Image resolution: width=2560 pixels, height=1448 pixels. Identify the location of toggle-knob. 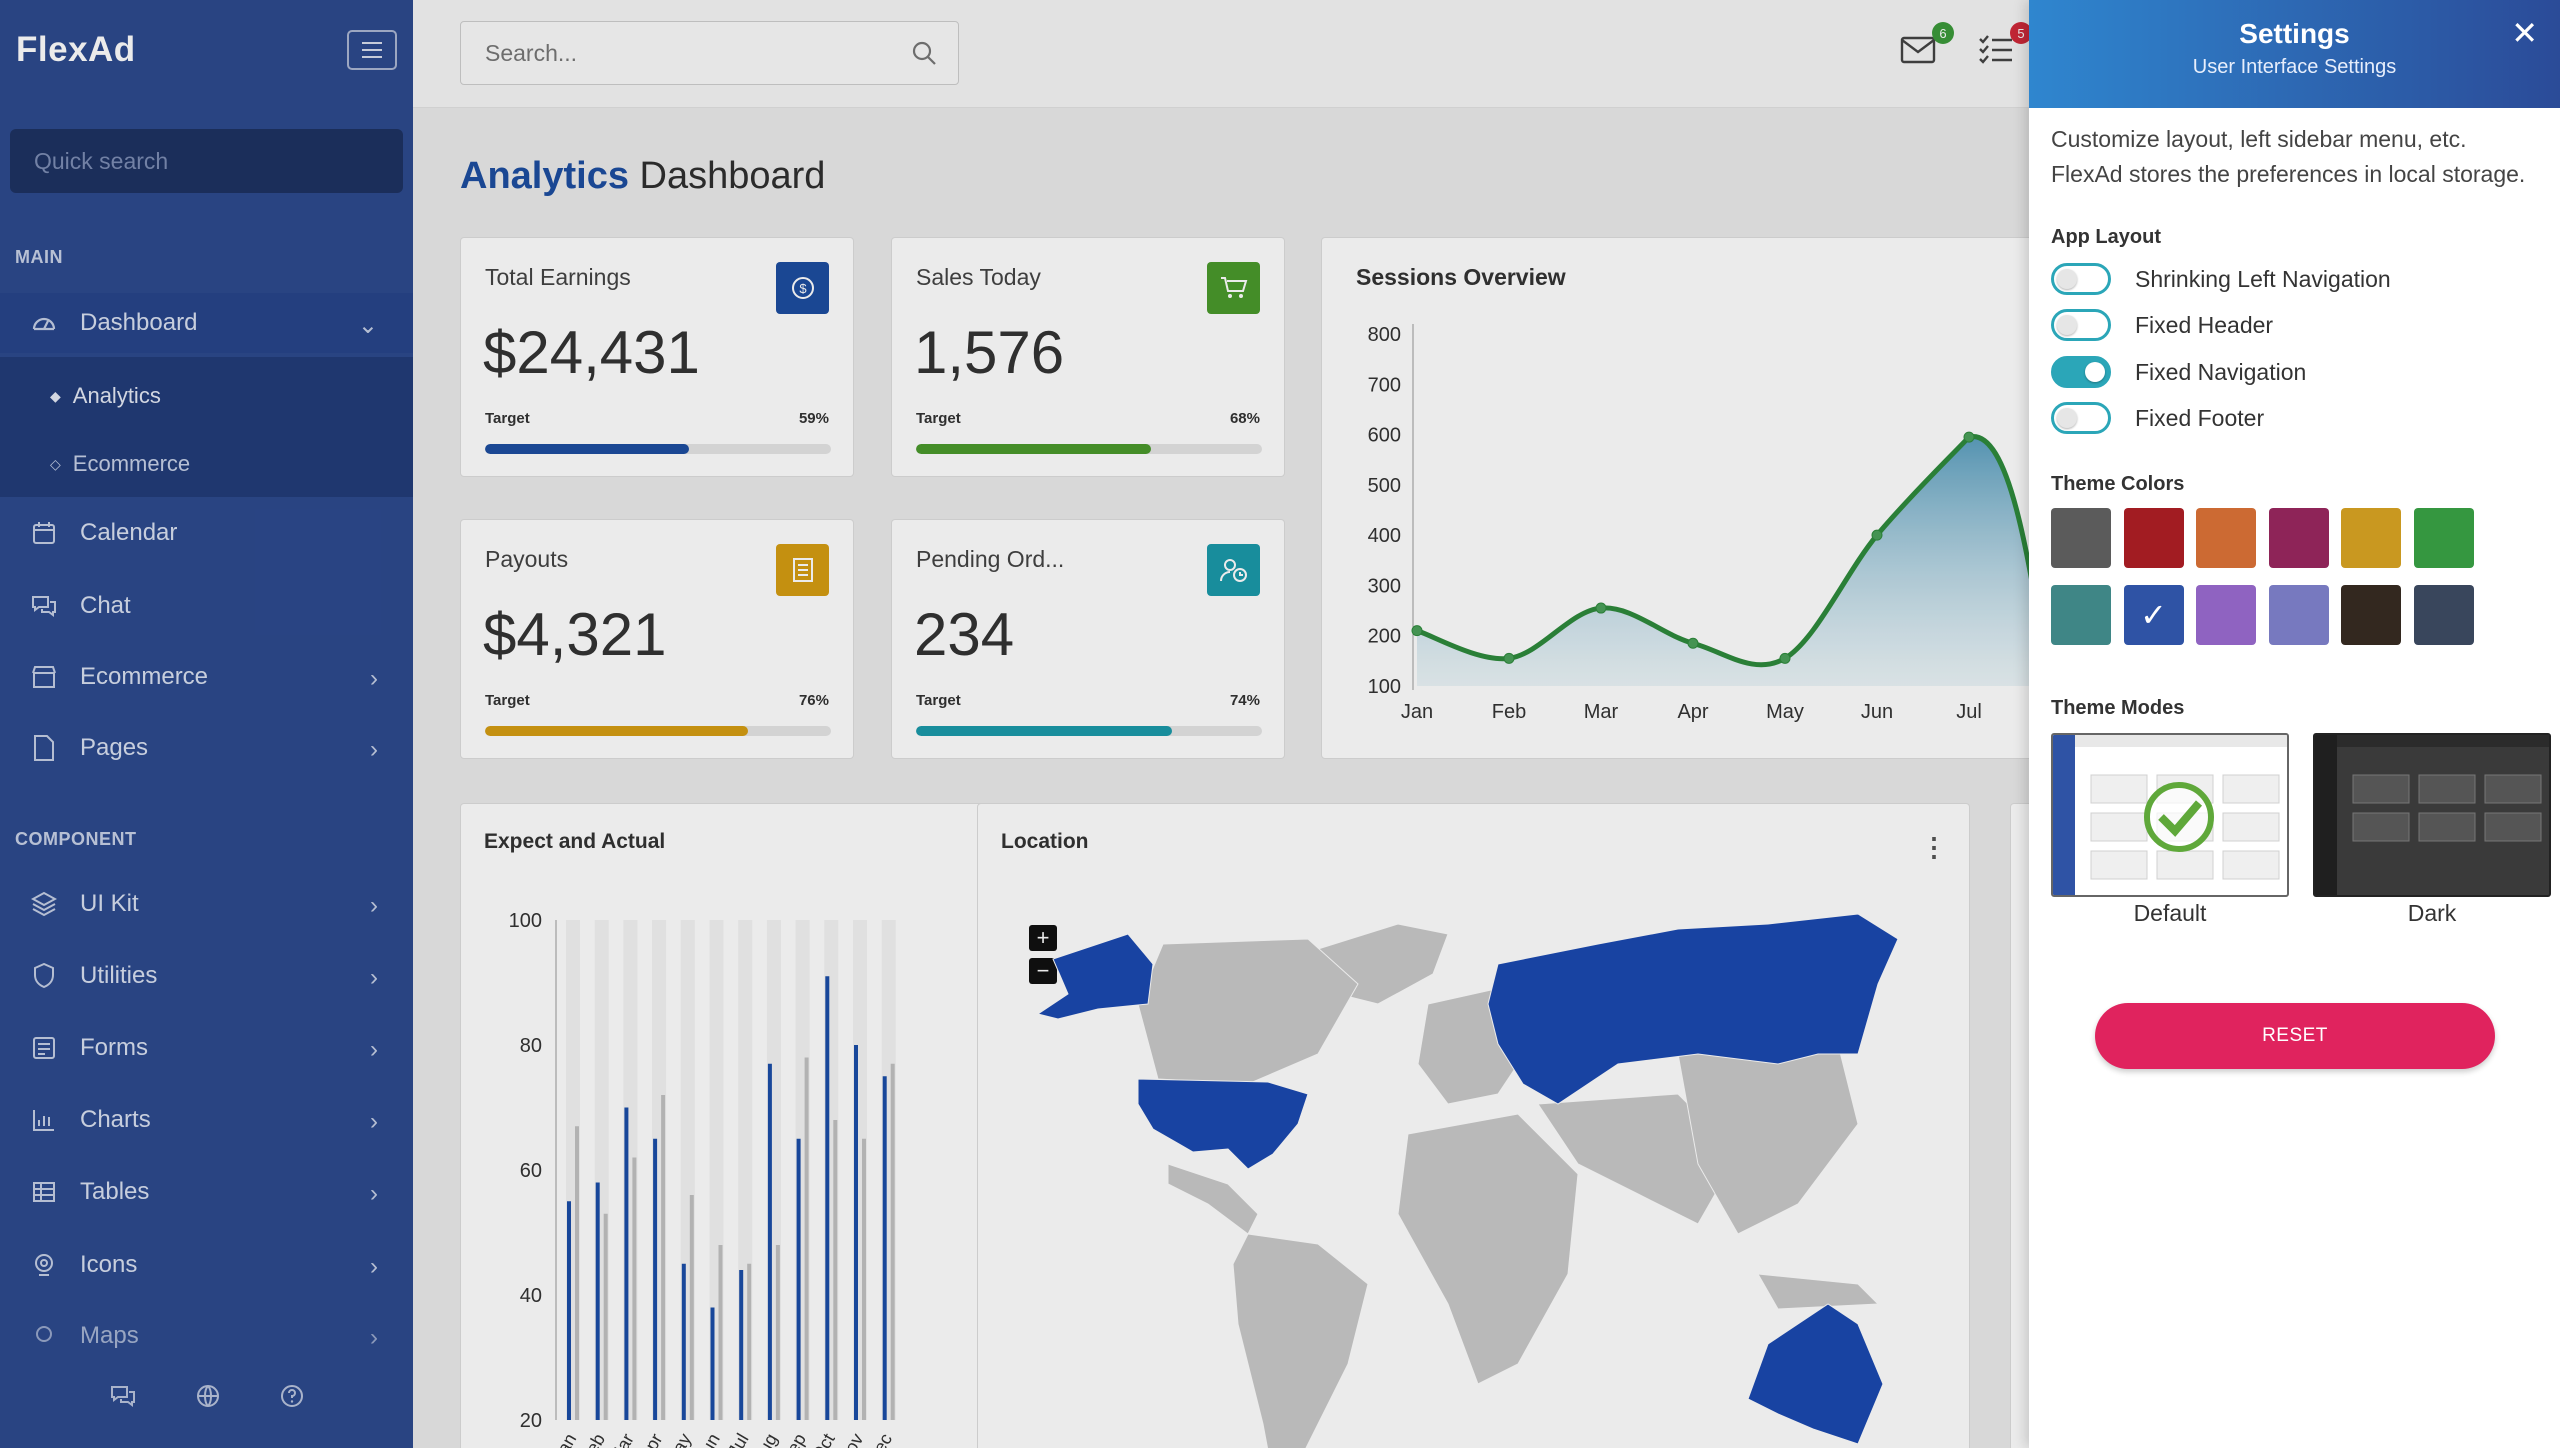
(2067, 418).